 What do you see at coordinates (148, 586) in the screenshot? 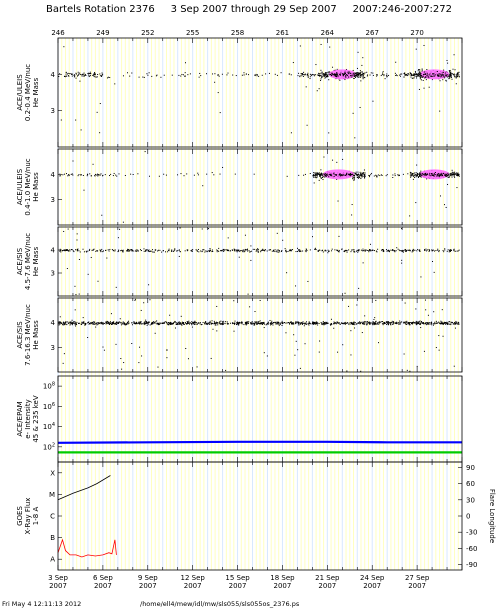
I see `x-year-label: 2007` at bounding box center [148, 586].